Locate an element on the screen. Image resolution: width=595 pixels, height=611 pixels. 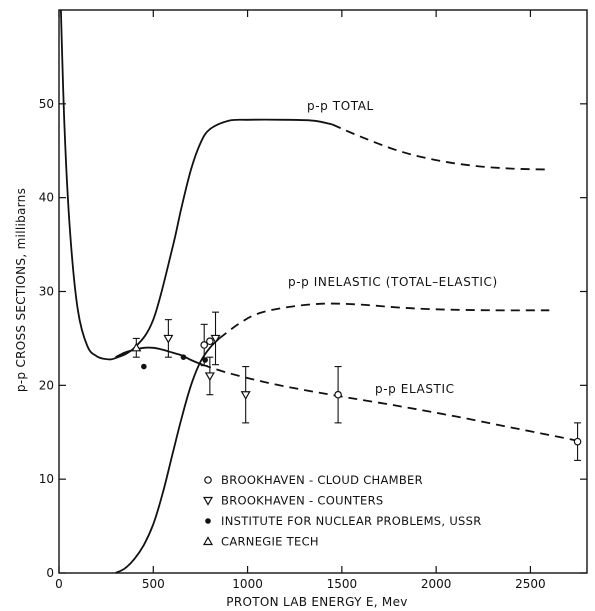
x-tick-label: 500 is located at coordinates (153, 584).